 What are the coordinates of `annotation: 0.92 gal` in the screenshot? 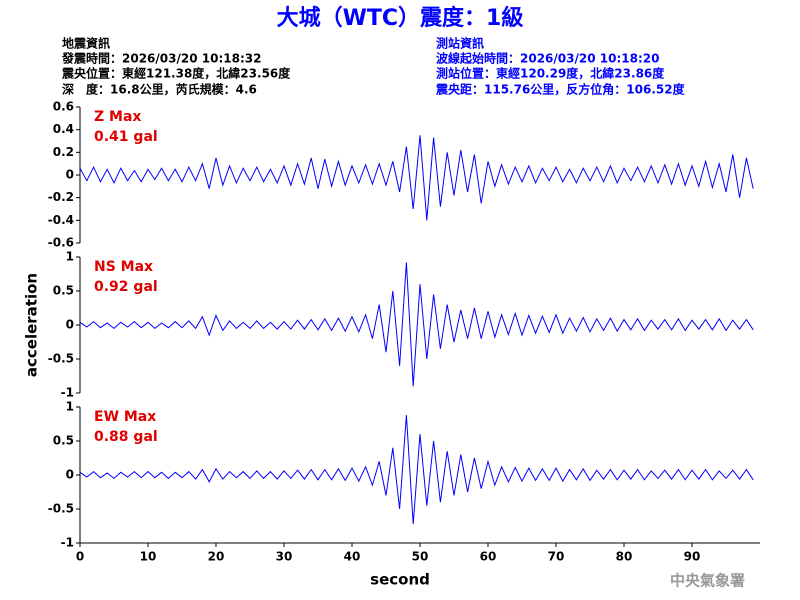 It's located at (126, 287).